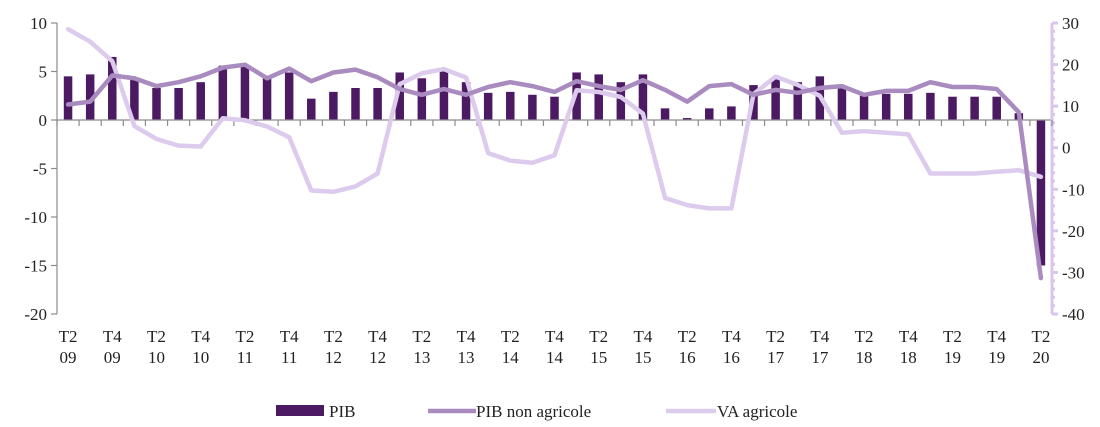 The width and height of the screenshot is (1100, 427). Describe the element at coordinates (554, 123) in the screenshot. I see `x-ticks` at that location.